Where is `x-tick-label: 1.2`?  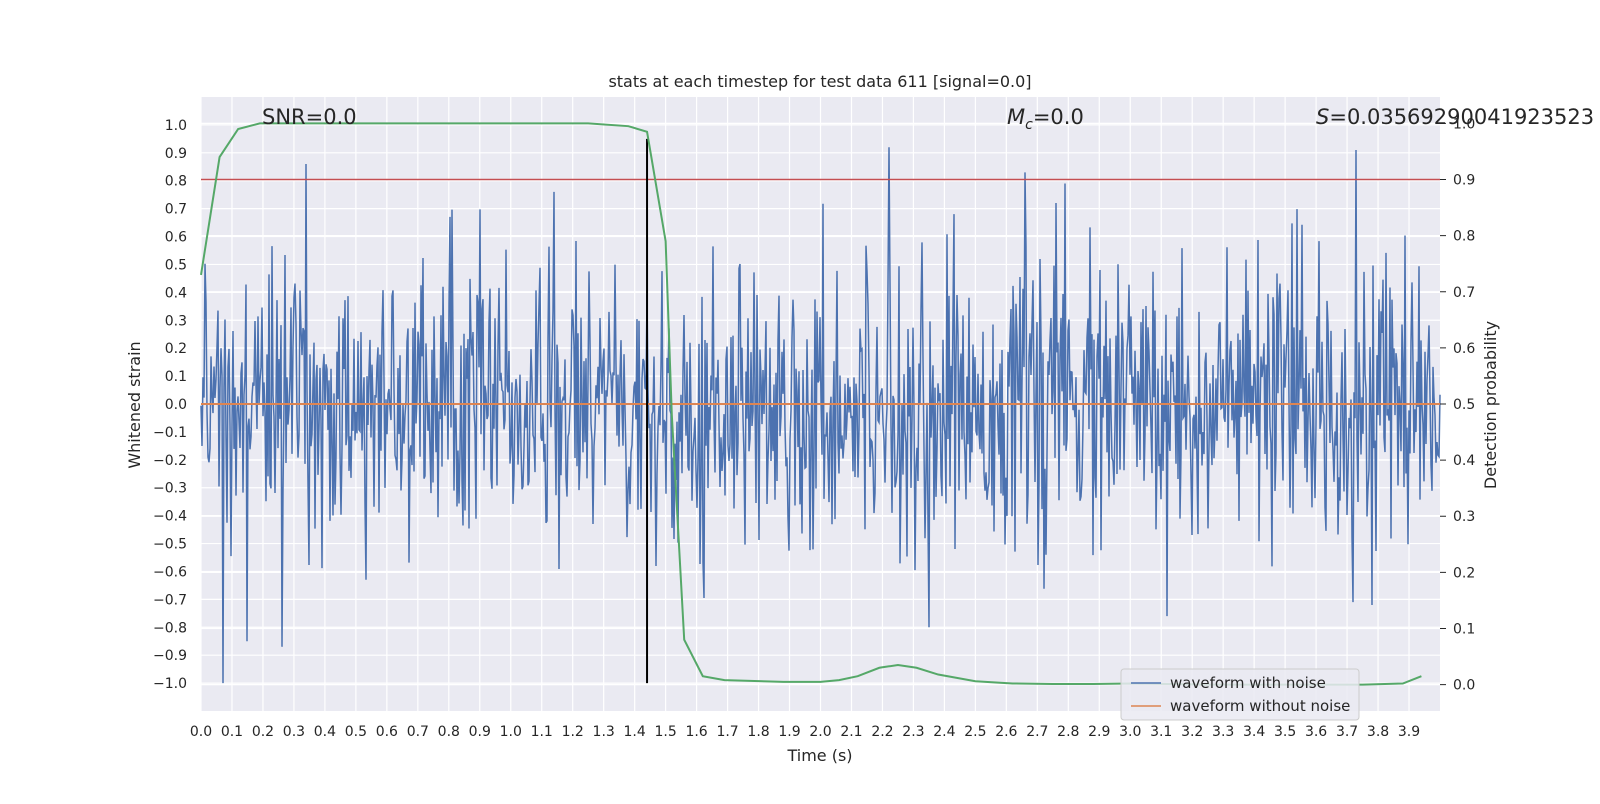 x-tick-label: 1.2 is located at coordinates (573, 732).